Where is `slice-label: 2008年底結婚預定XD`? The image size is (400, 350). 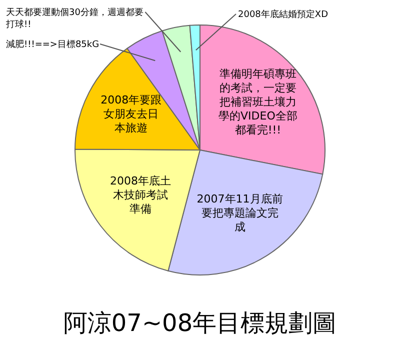
slice-label: 2008年底結婚預定XD is located at coordinates (283, 14).